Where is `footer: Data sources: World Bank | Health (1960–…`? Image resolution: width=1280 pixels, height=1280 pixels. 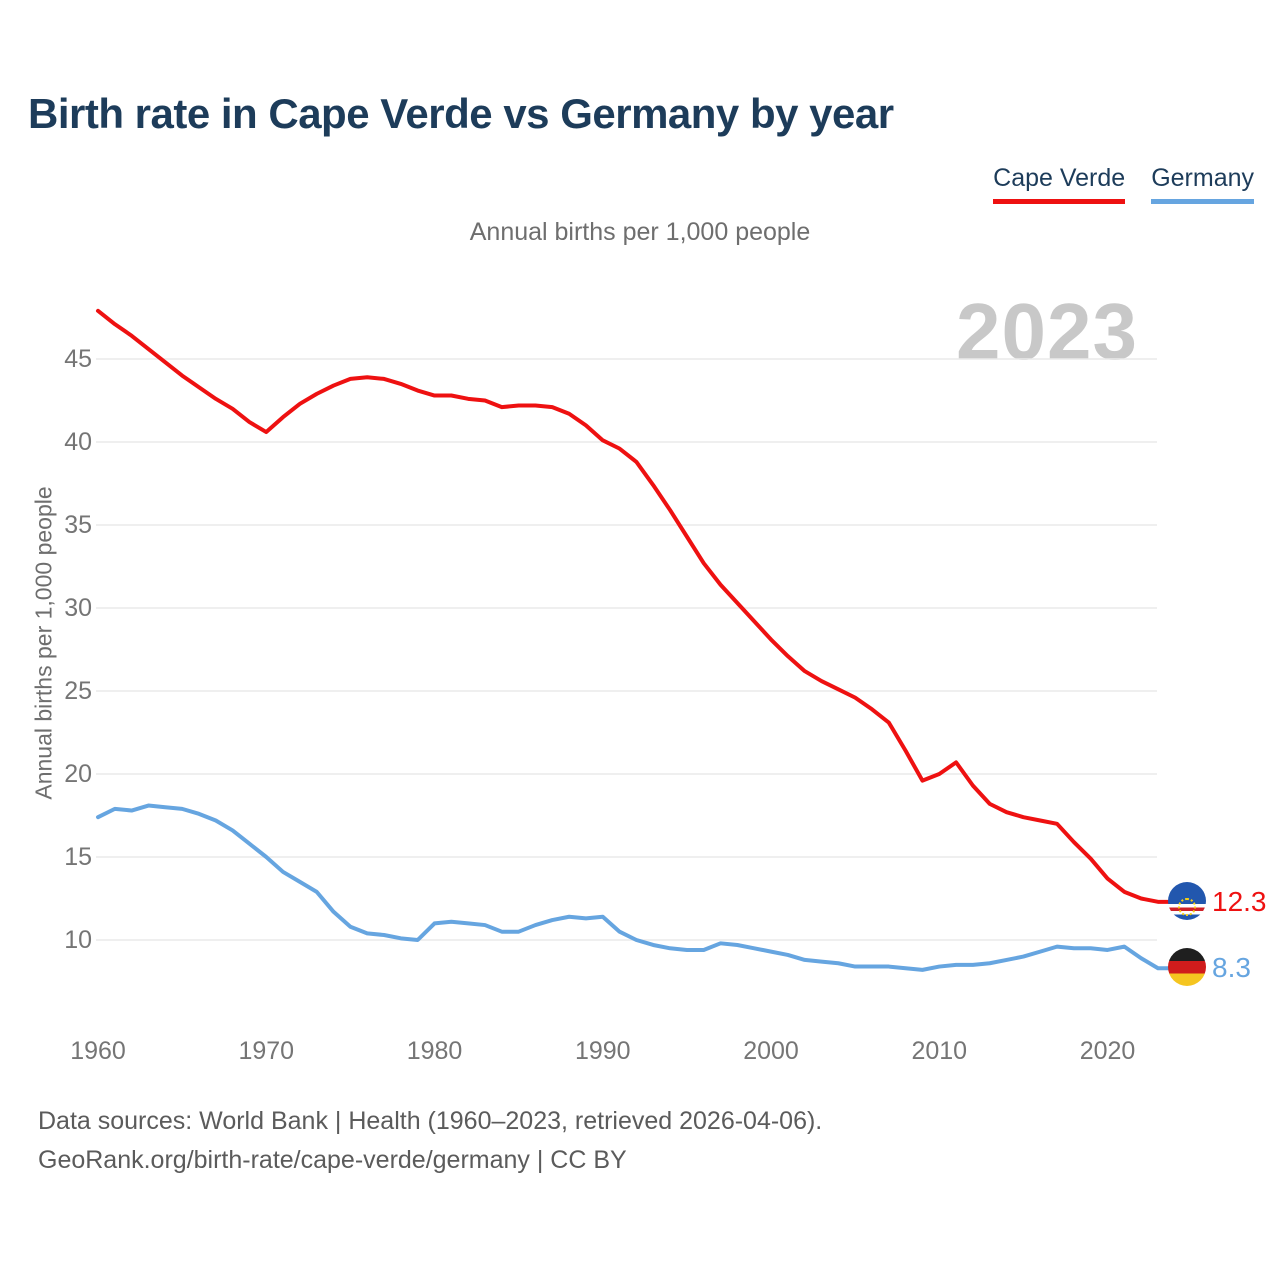 footer: Data sources: World Bank | Health (1960–… is located at coordinates (430, 1141).